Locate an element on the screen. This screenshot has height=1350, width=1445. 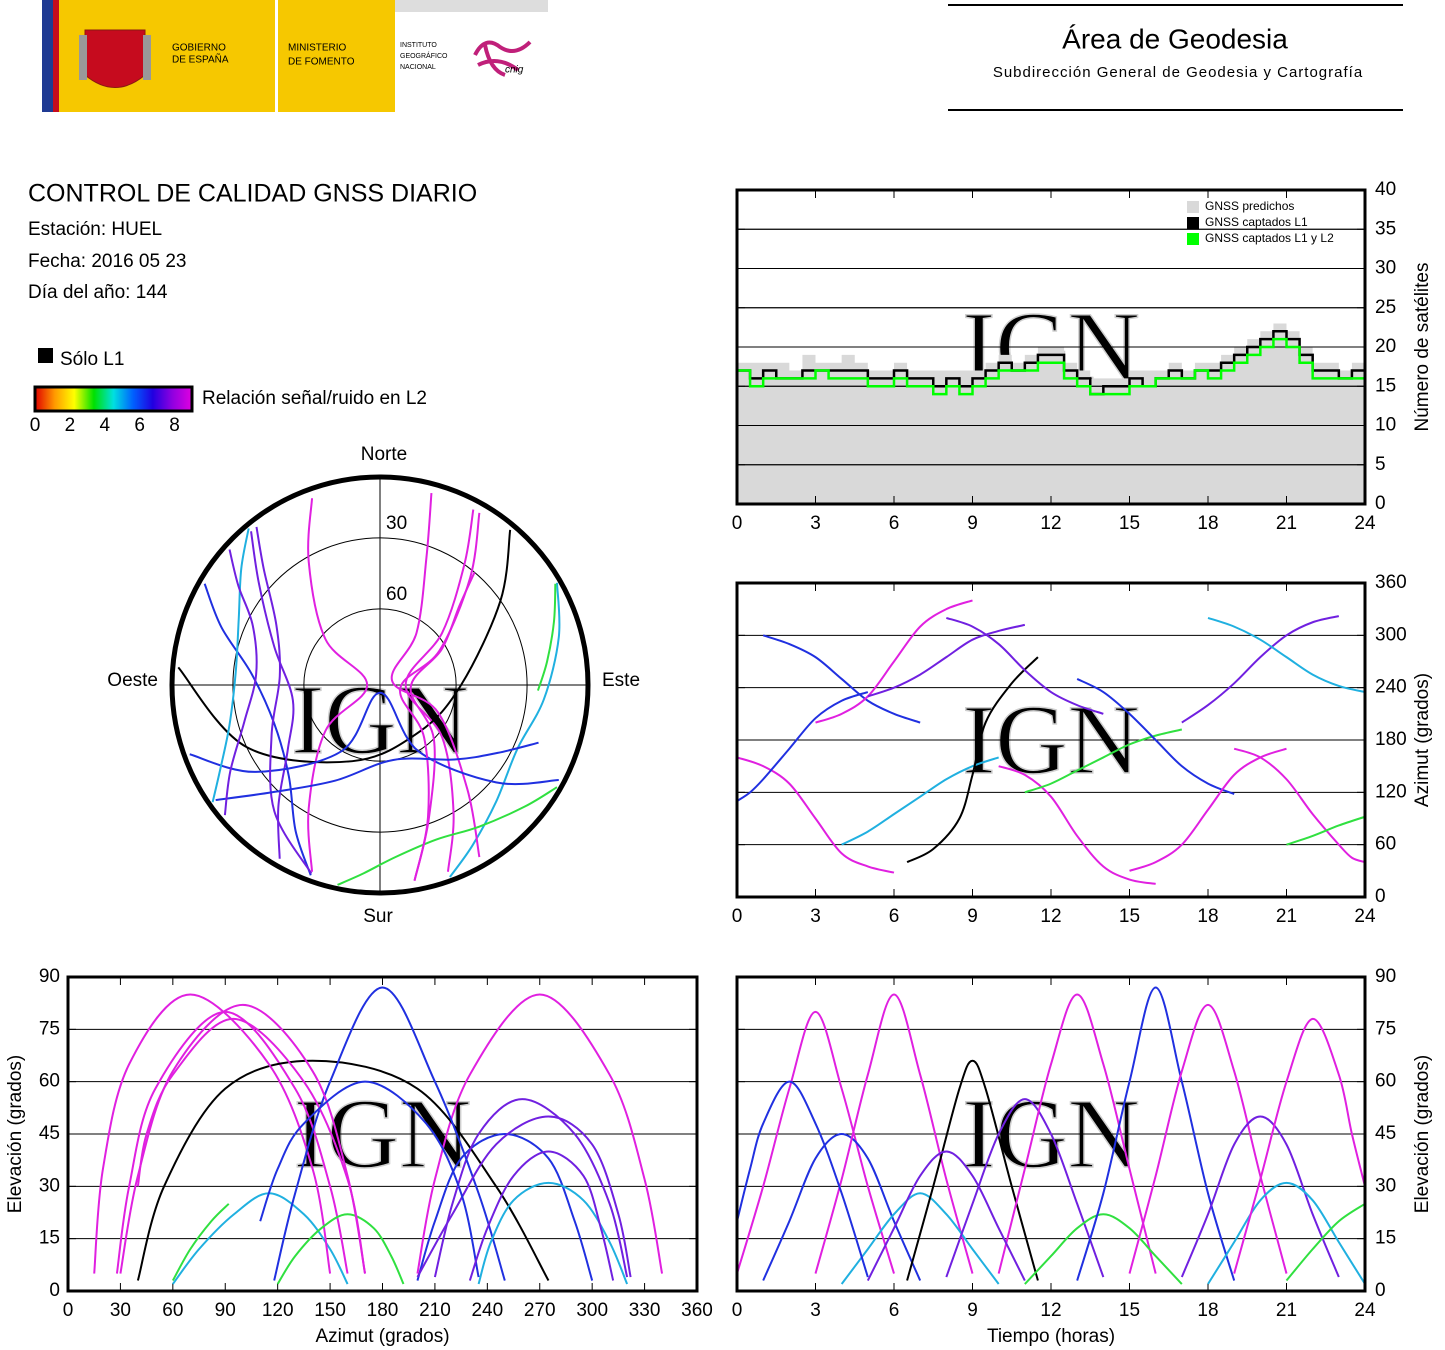
x-tick-label: 360 is located at coordinates (697, 1310).